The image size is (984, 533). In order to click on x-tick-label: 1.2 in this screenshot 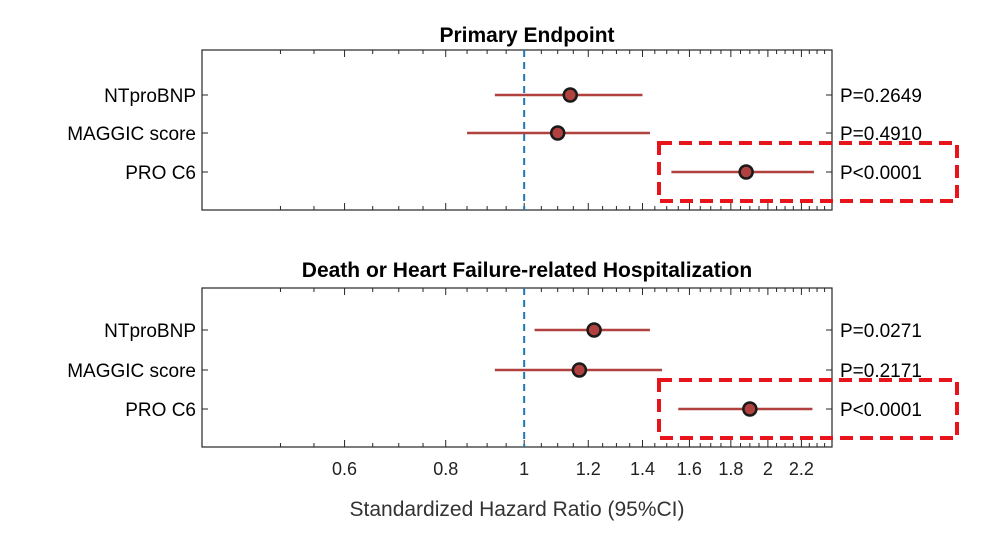, I will do `click(588, 469)`.